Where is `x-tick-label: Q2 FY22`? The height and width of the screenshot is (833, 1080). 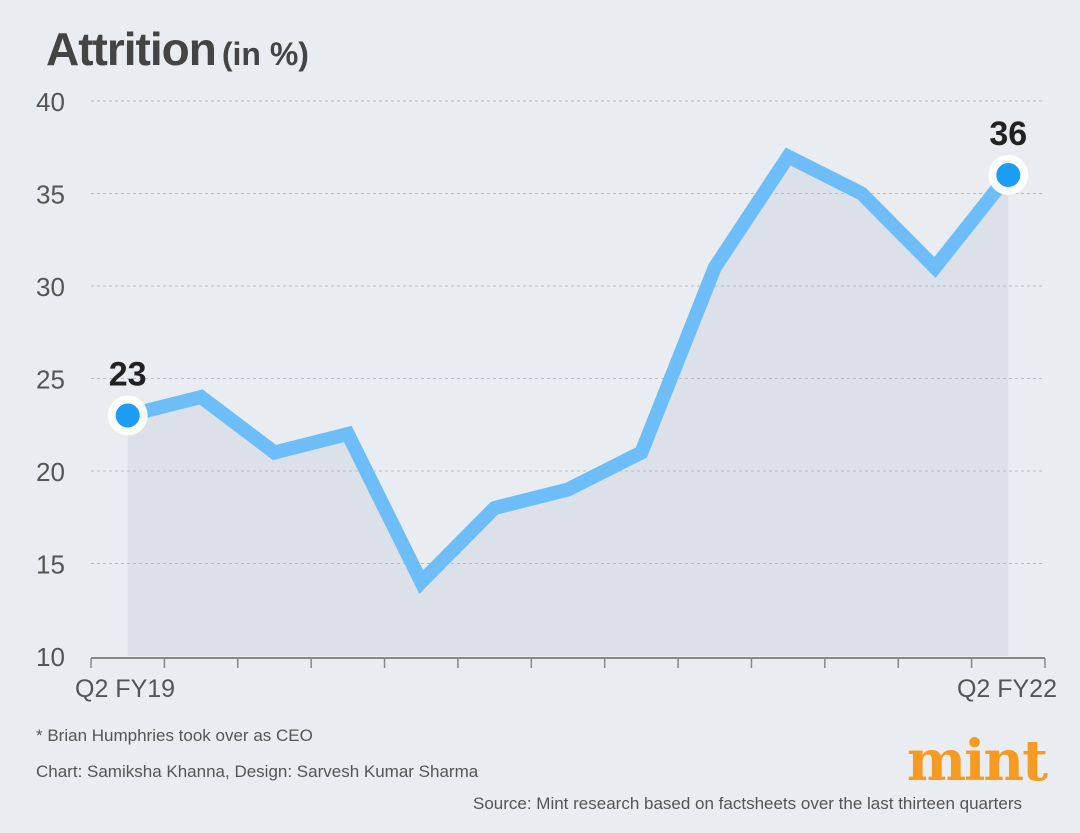 x-tick-label: Q2 FY22 is located at coordinates (1007, 689).